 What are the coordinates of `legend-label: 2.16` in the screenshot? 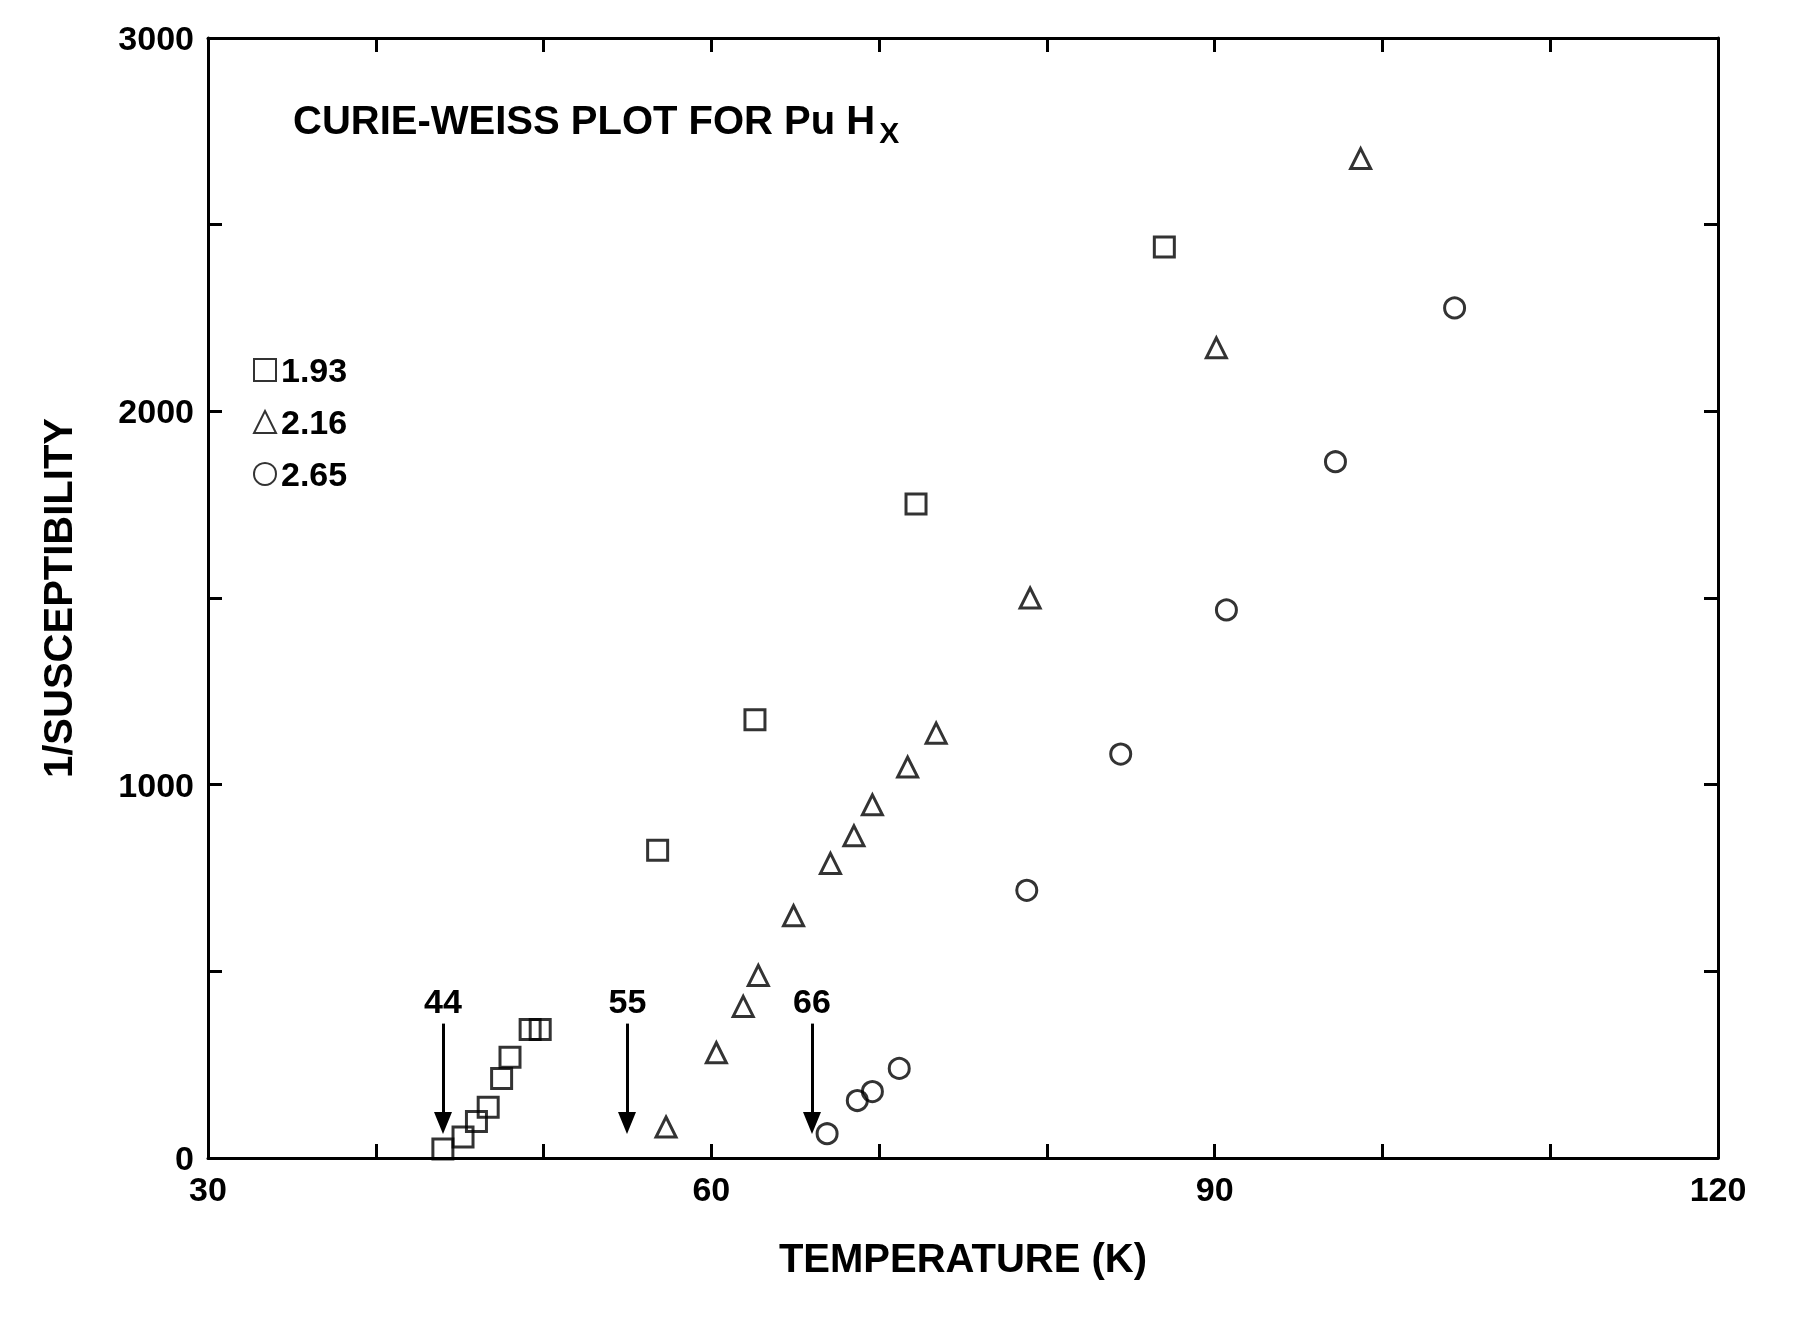 It's located at (314, 422).